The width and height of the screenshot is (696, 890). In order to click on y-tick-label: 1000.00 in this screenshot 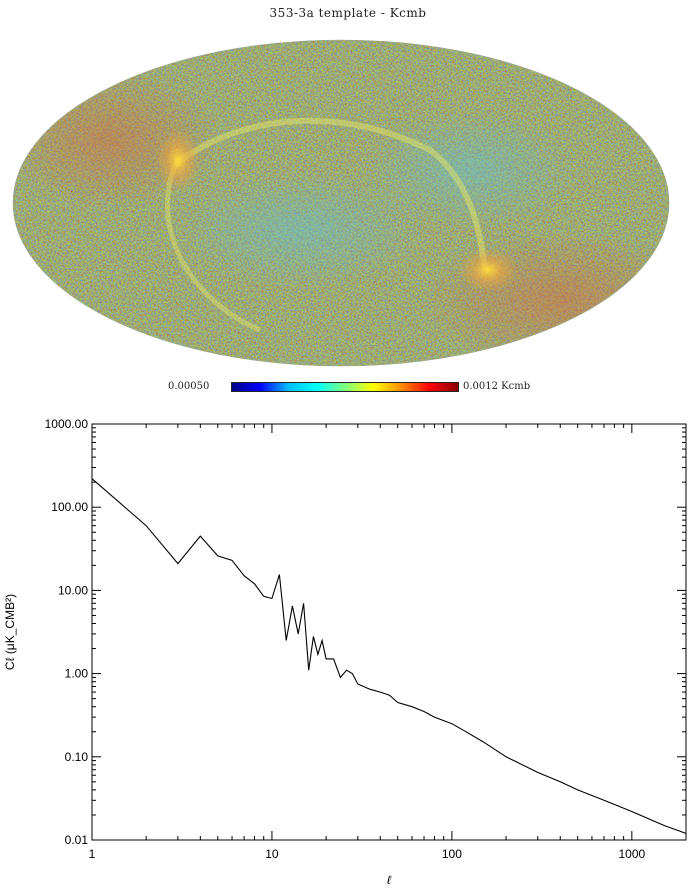, I will do `click(67, 424)`.